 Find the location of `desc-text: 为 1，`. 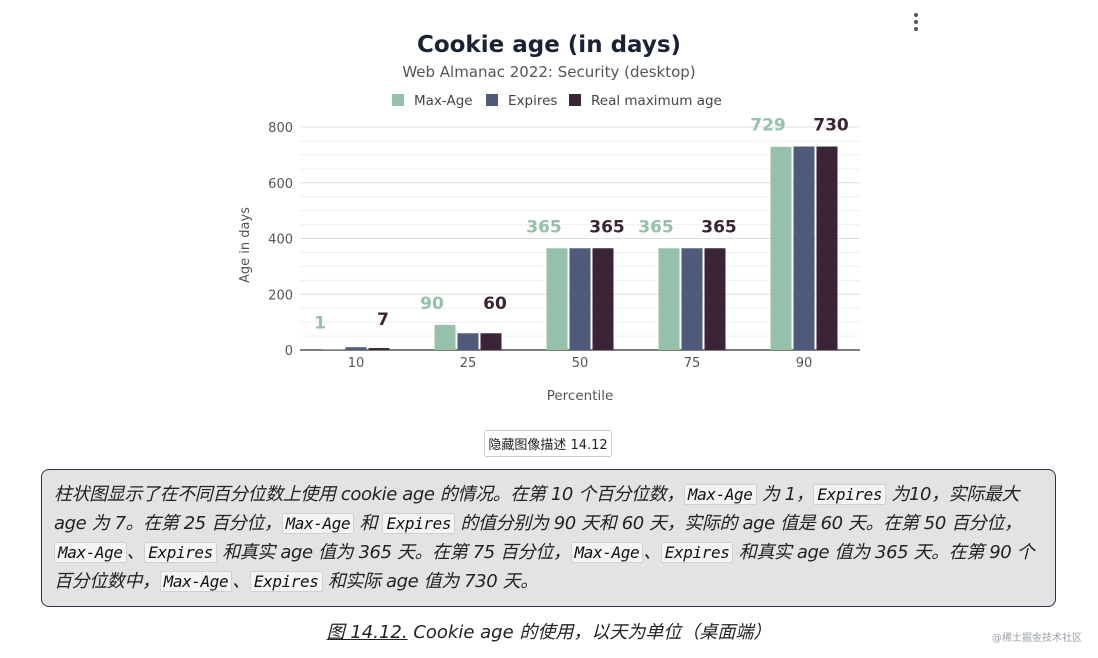

desc-text: 为 1， is located at coordinates (785, 494).